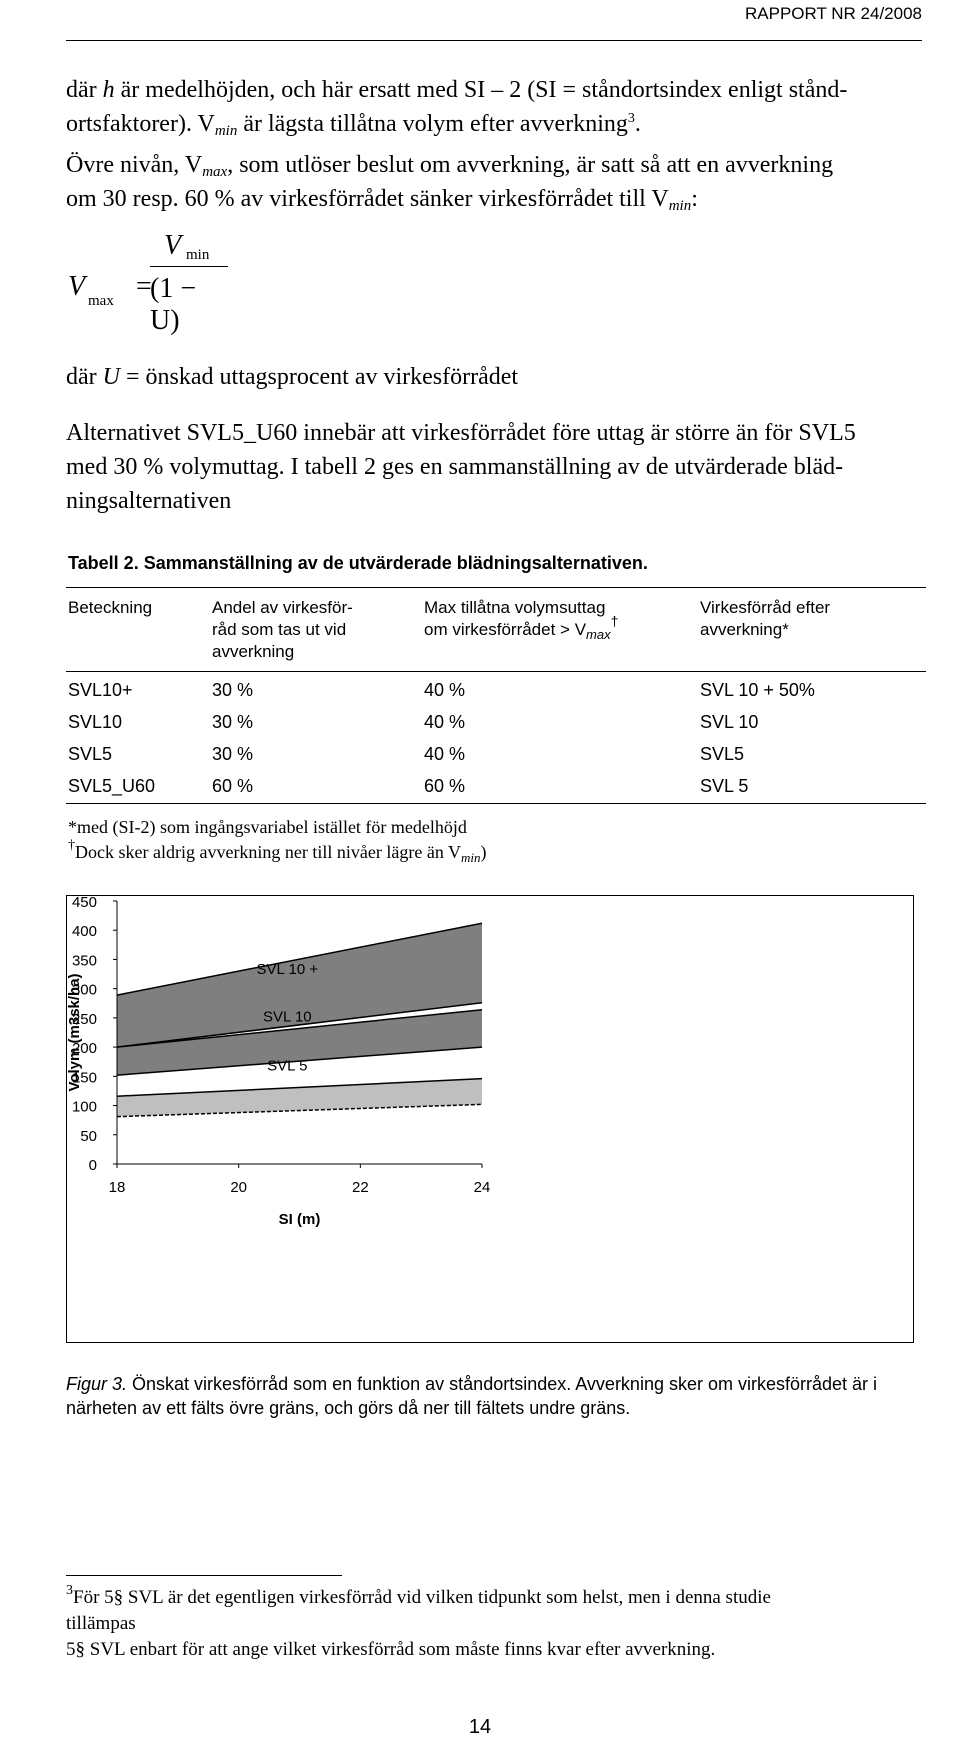 This screenshot has width=960, height=1745. I want to click on table-cell: 60 %, so click(445, 786).